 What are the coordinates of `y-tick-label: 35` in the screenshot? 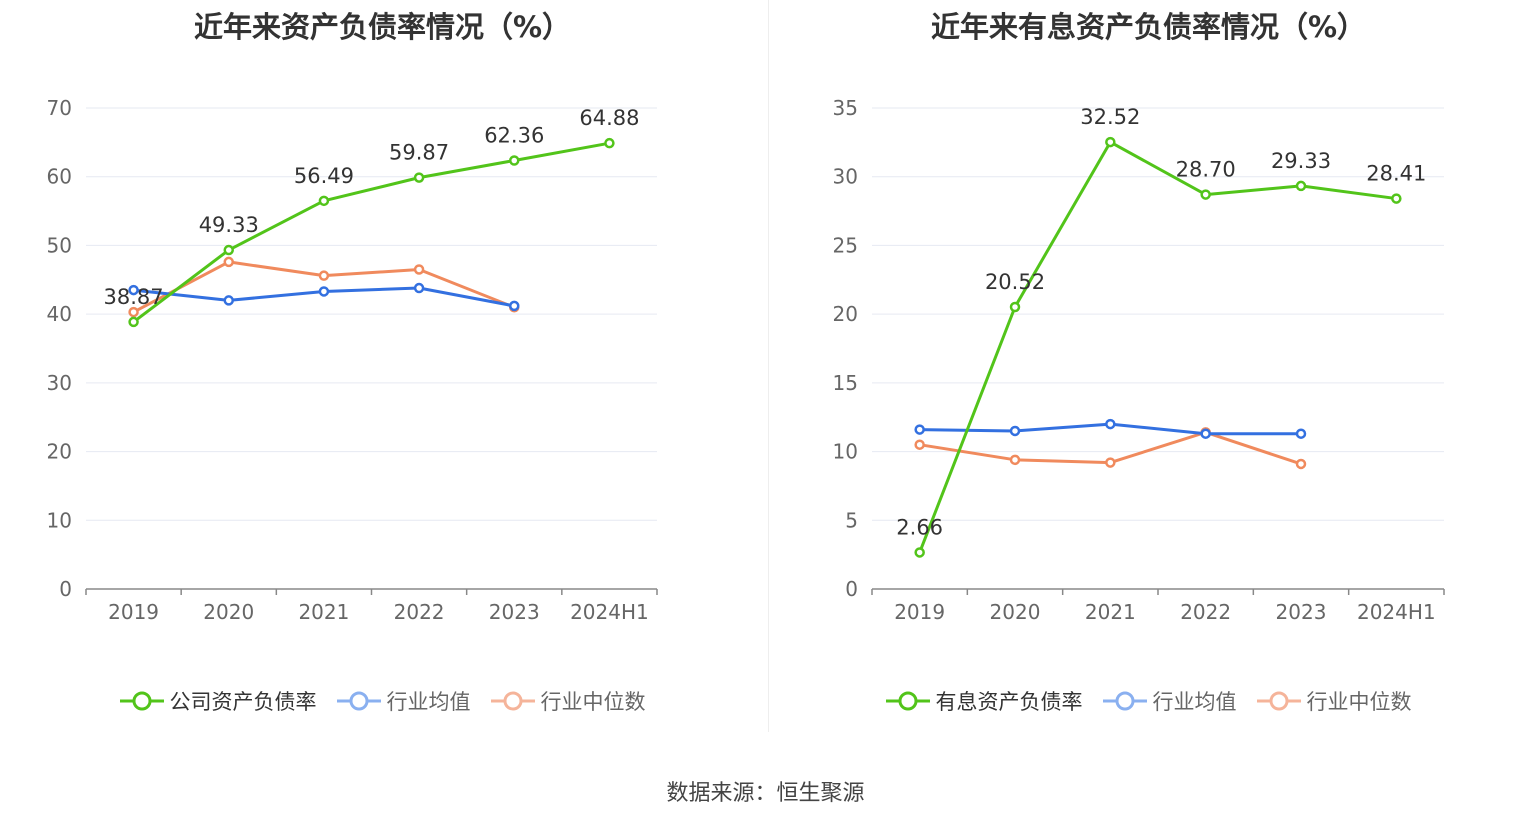 It's located at (845, 108).